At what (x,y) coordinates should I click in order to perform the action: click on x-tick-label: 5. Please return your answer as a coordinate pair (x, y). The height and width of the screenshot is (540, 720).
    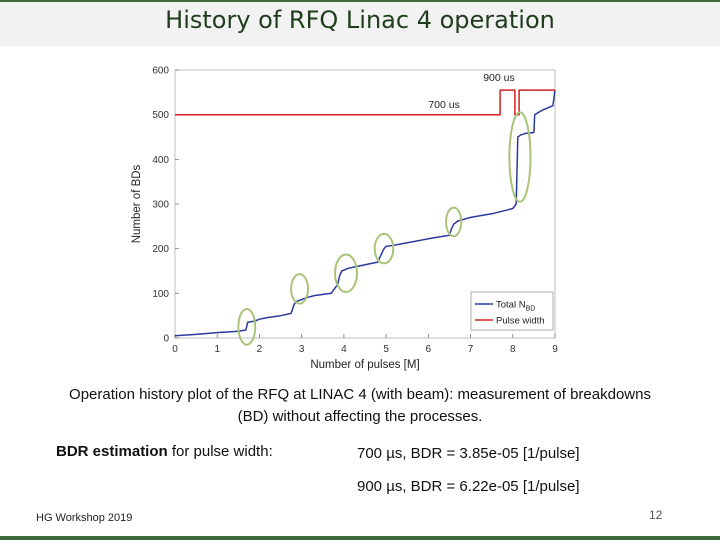
    Looking at the image, I should click on (386, 349).